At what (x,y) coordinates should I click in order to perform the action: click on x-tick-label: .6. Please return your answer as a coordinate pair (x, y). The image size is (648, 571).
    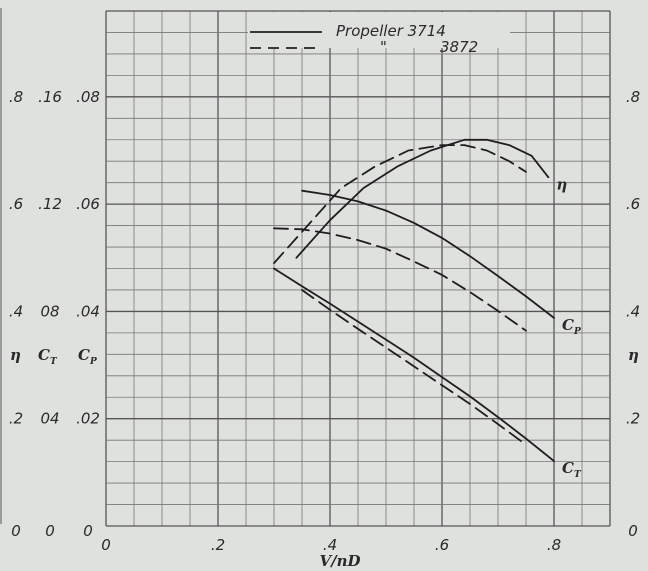
    Looking at the image, I should click on (442, 545).